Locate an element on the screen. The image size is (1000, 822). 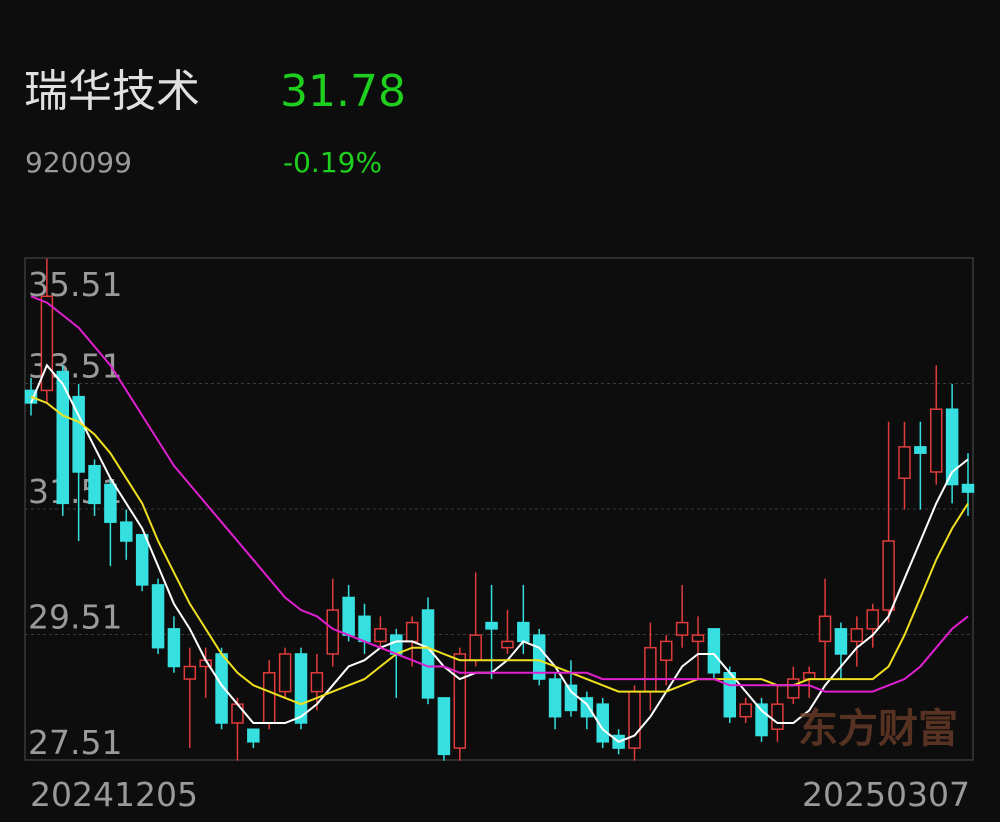
y-tick-label: 29.51 is located at coordinates (75, 617).